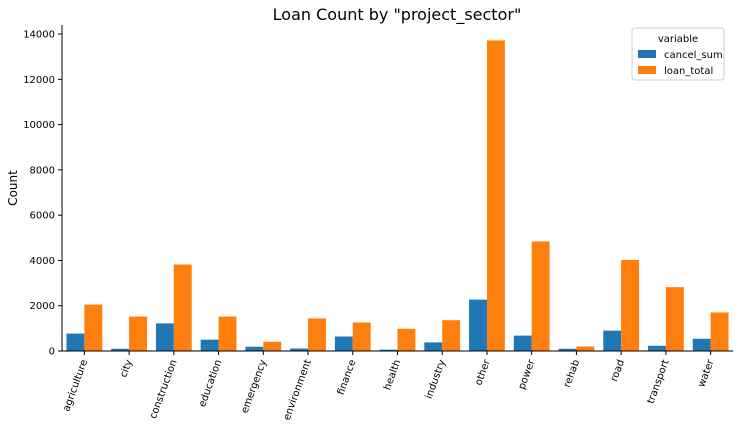 Image resolution: width=743 pixels, height=428 pixels. What do you see at coordinates (255, 386) in the screenshot?
I see `x-tick-label-emergency: emergency` at bounding box center [255, 386].